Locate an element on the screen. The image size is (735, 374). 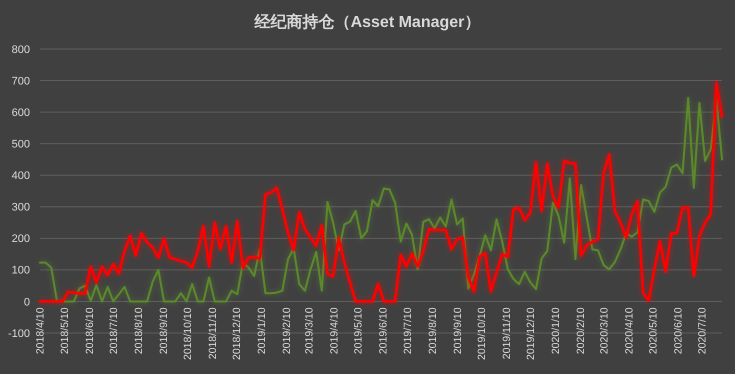
x-tick-label: 2018/10/10 is located at coordinates (188, 333).